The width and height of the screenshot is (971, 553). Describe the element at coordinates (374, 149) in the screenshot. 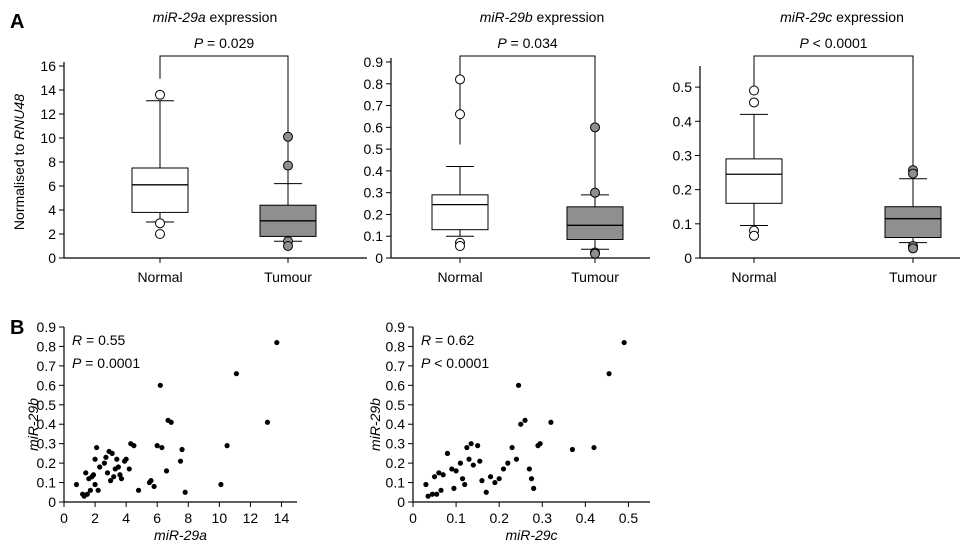

I see `y-tick-label: 0.5` at that location.